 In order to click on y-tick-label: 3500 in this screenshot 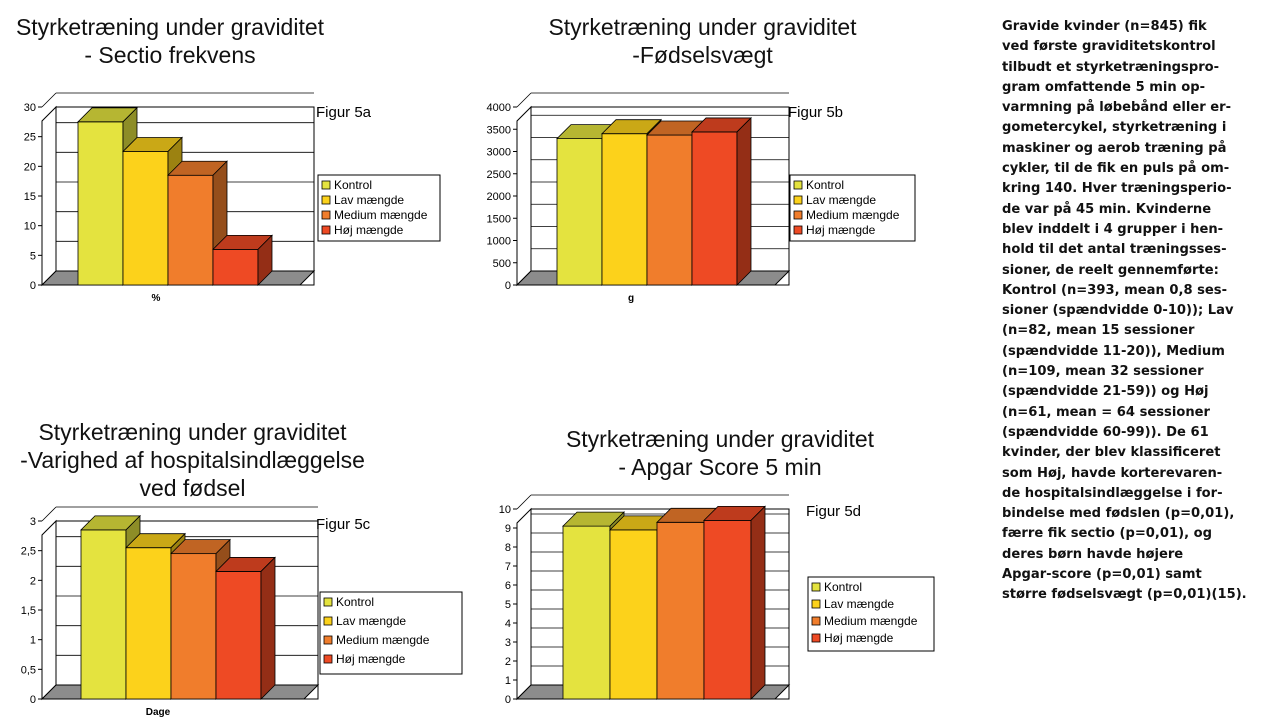, I will do `click(499, 130)`.